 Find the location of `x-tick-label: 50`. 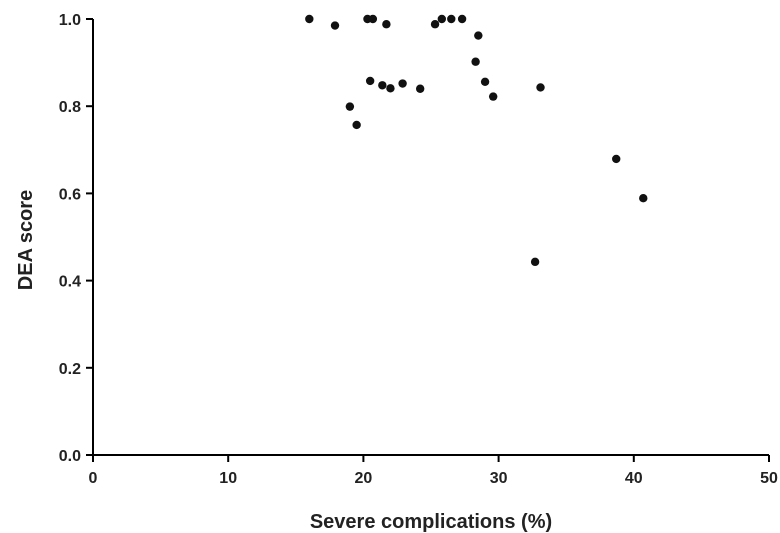

x-tick-label: 50 is located at coordinates (769, 478).